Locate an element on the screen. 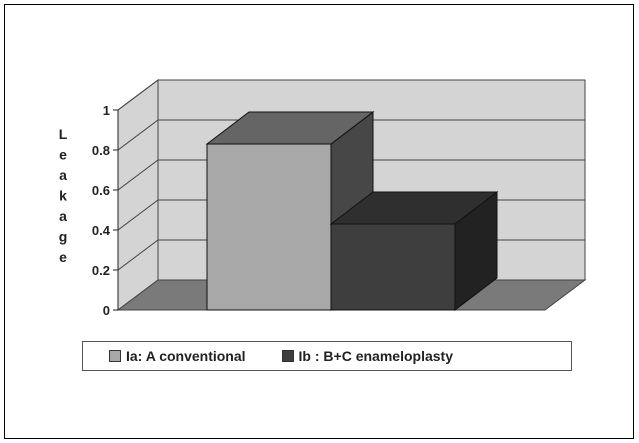 Image resolution: width=639 pixels, height=443 pixels. y-axis-label-letter: k is located at coordinates (63, 196).